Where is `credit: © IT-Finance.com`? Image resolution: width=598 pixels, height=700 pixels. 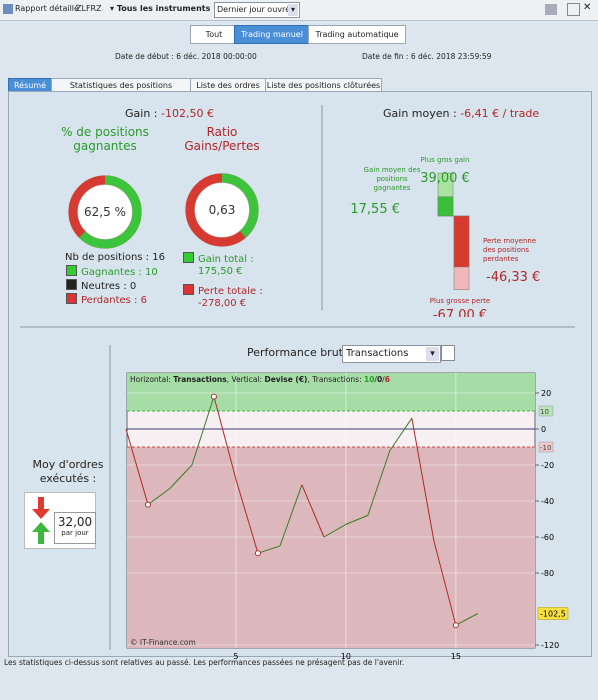 credit: © IT-Finance.com is located at coordinates (163, 642).